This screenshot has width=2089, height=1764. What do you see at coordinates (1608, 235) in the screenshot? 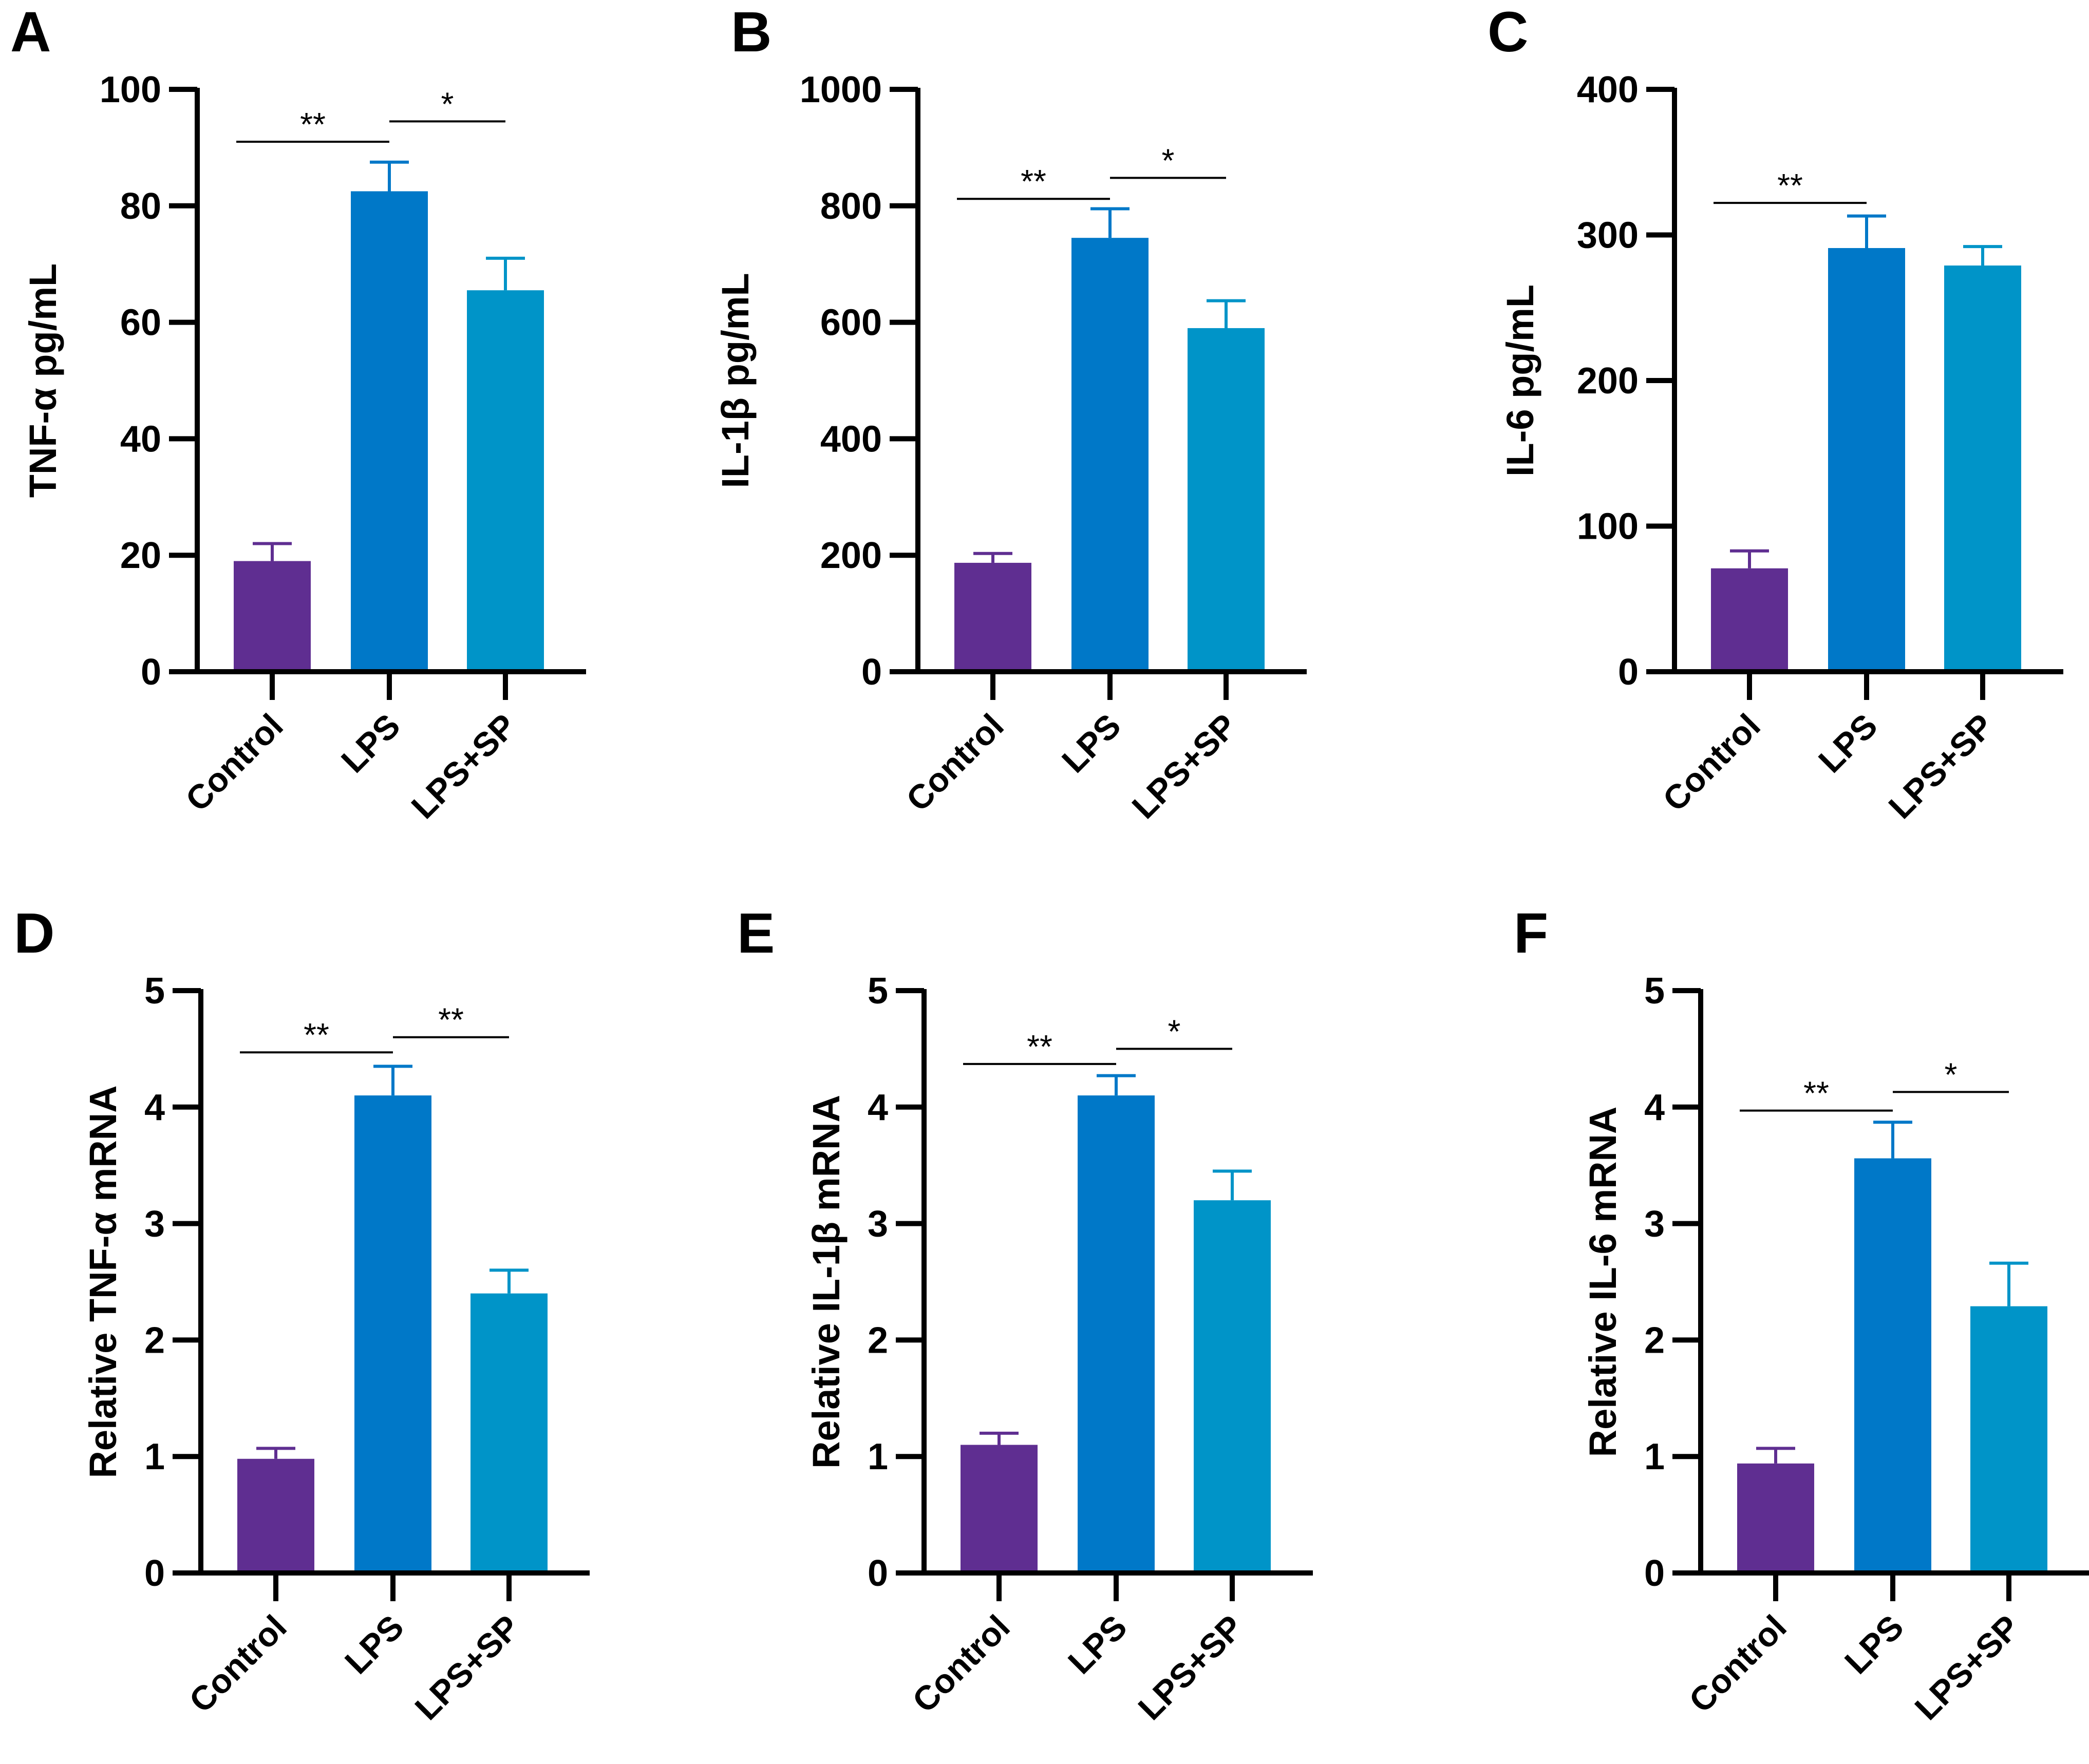
I see `y-tick-label: 300` at bounding box center [1608, 235].